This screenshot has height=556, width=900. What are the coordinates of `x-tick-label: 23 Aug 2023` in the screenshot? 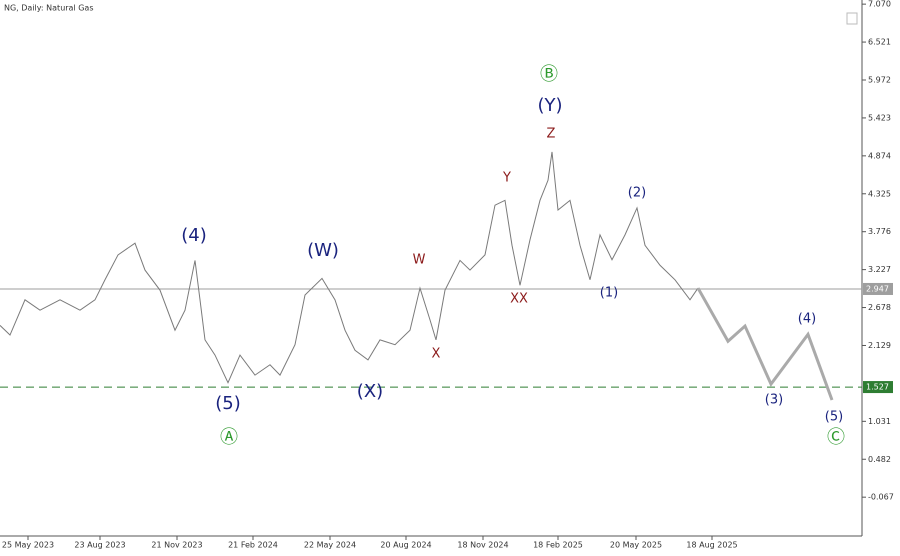 It's located at (99, 545).